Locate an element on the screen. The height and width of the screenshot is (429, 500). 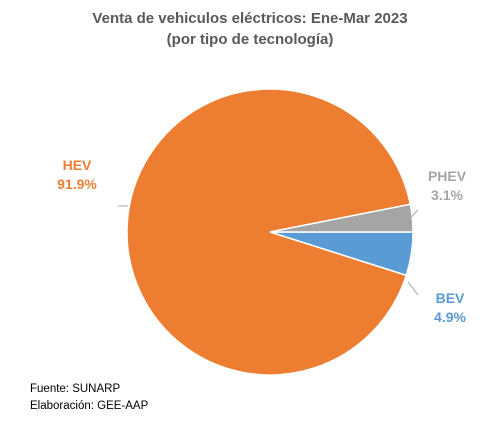
chart-subtitle: (por tipo de tecnología) is located at coordinates (250, 39).